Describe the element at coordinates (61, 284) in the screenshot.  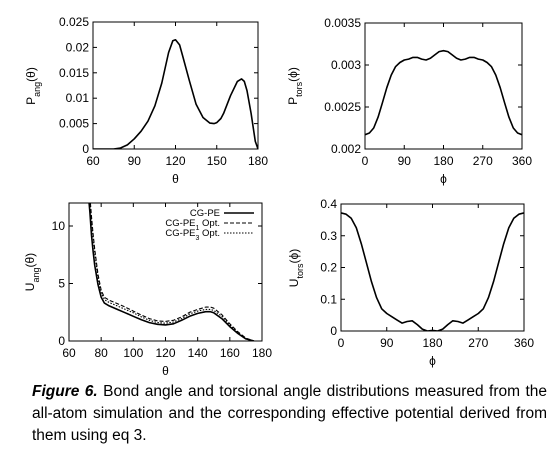
I see `y-tick-label: 5` at that location.